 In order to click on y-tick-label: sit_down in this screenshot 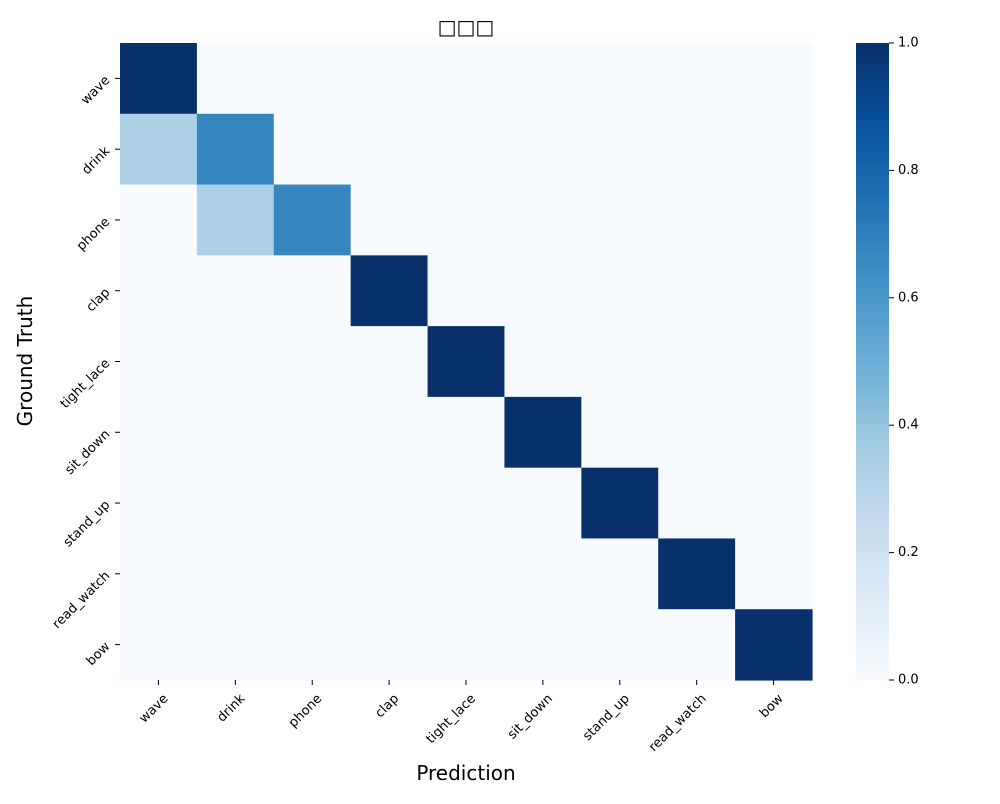, I will do `click(87, 452)`.